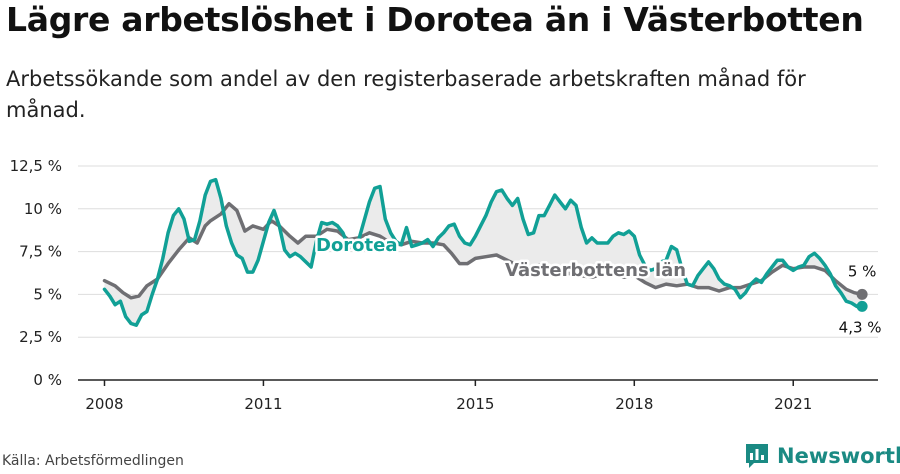 Image resolution: width=900 pixels, height=474 pixels. What do you see at coordinates (104, 404) in the screenshot?
I see `x-tick-label: 2008` at bounding box center [104, 404].